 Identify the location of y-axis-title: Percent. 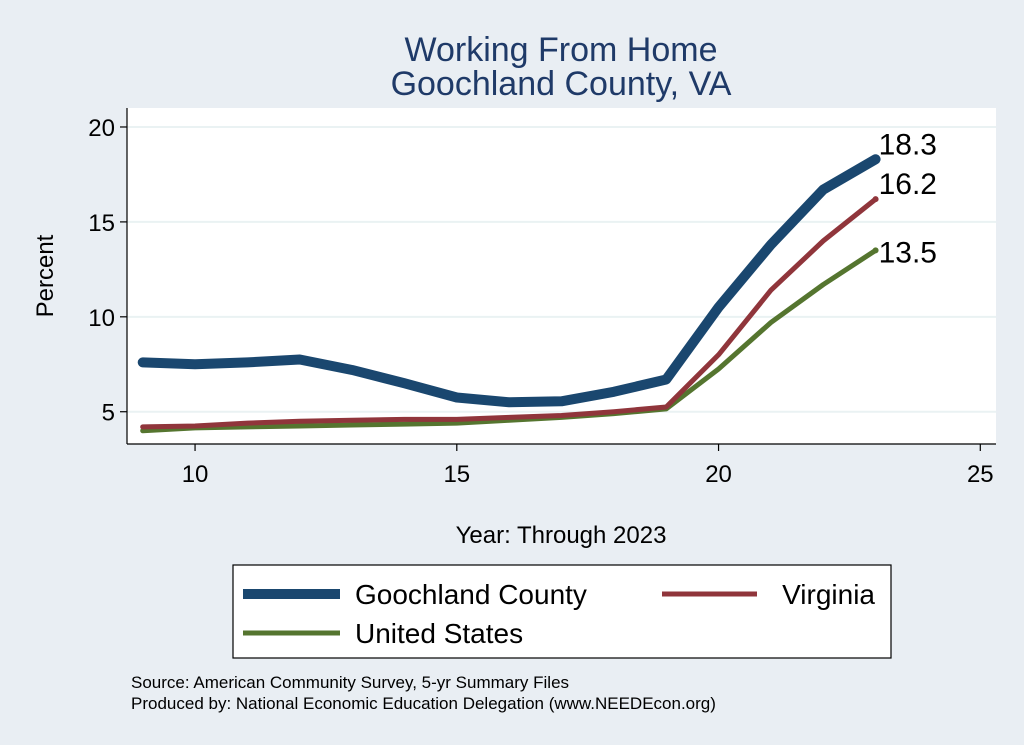
(45, 275).